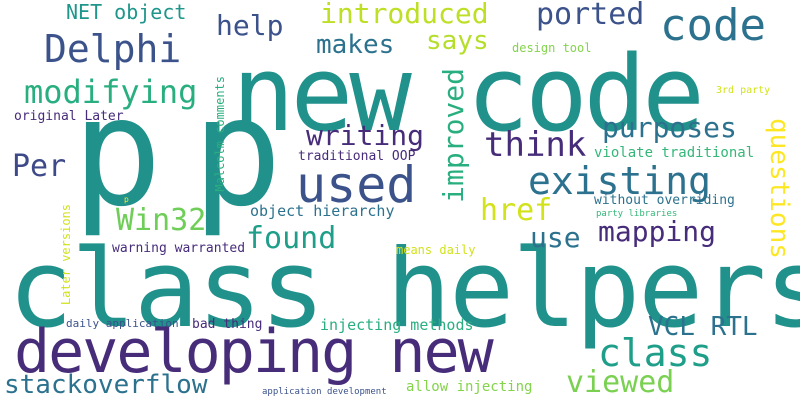 The width and height of the screenshot is (800, 400). I want to click on word: purposes, so click(669, 127).